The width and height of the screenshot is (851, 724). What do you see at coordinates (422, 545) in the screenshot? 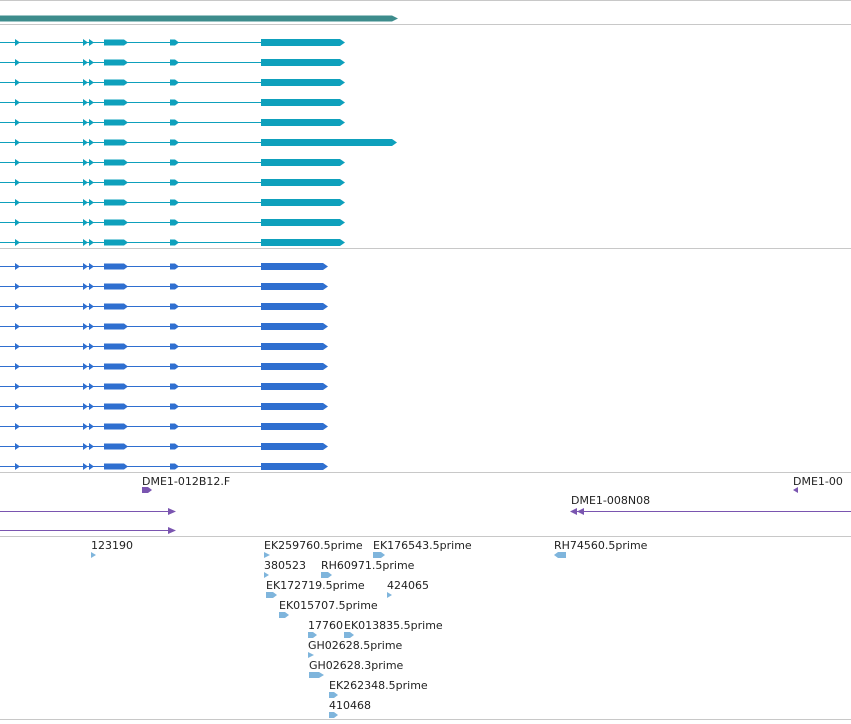
I see `est-label: EK176543.5prime` at bounding box center [422, 545].